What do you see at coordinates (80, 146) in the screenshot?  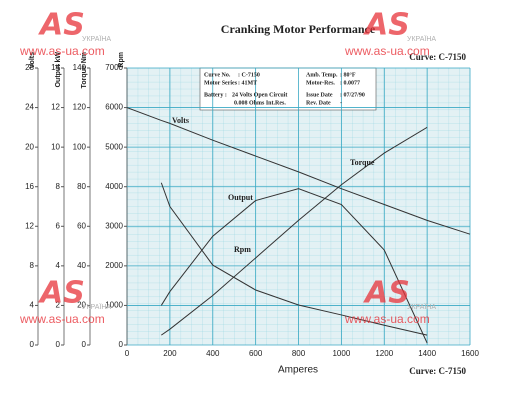 I see `y-tick-label: 100` at bounding box center [80, 146].